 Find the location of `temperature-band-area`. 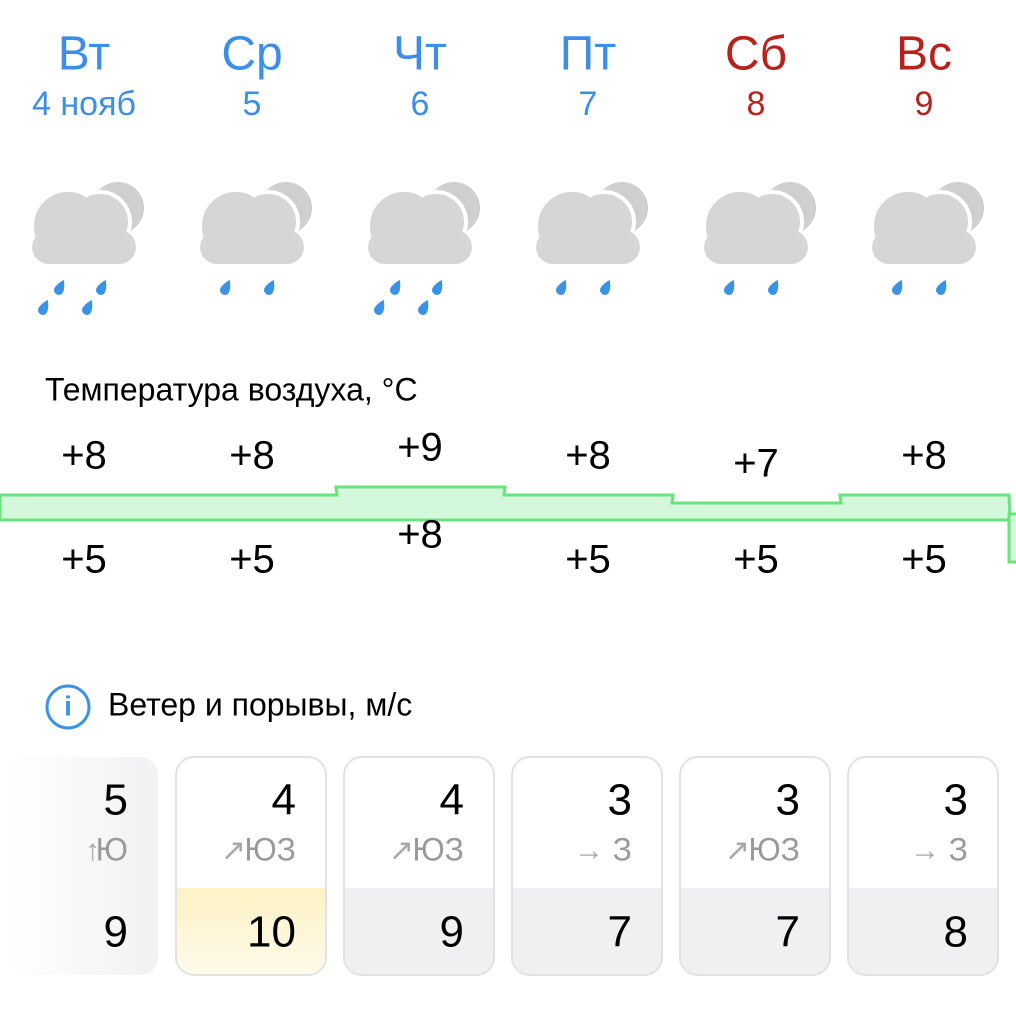

temperature-band-area is located at coordinates (506, 503).